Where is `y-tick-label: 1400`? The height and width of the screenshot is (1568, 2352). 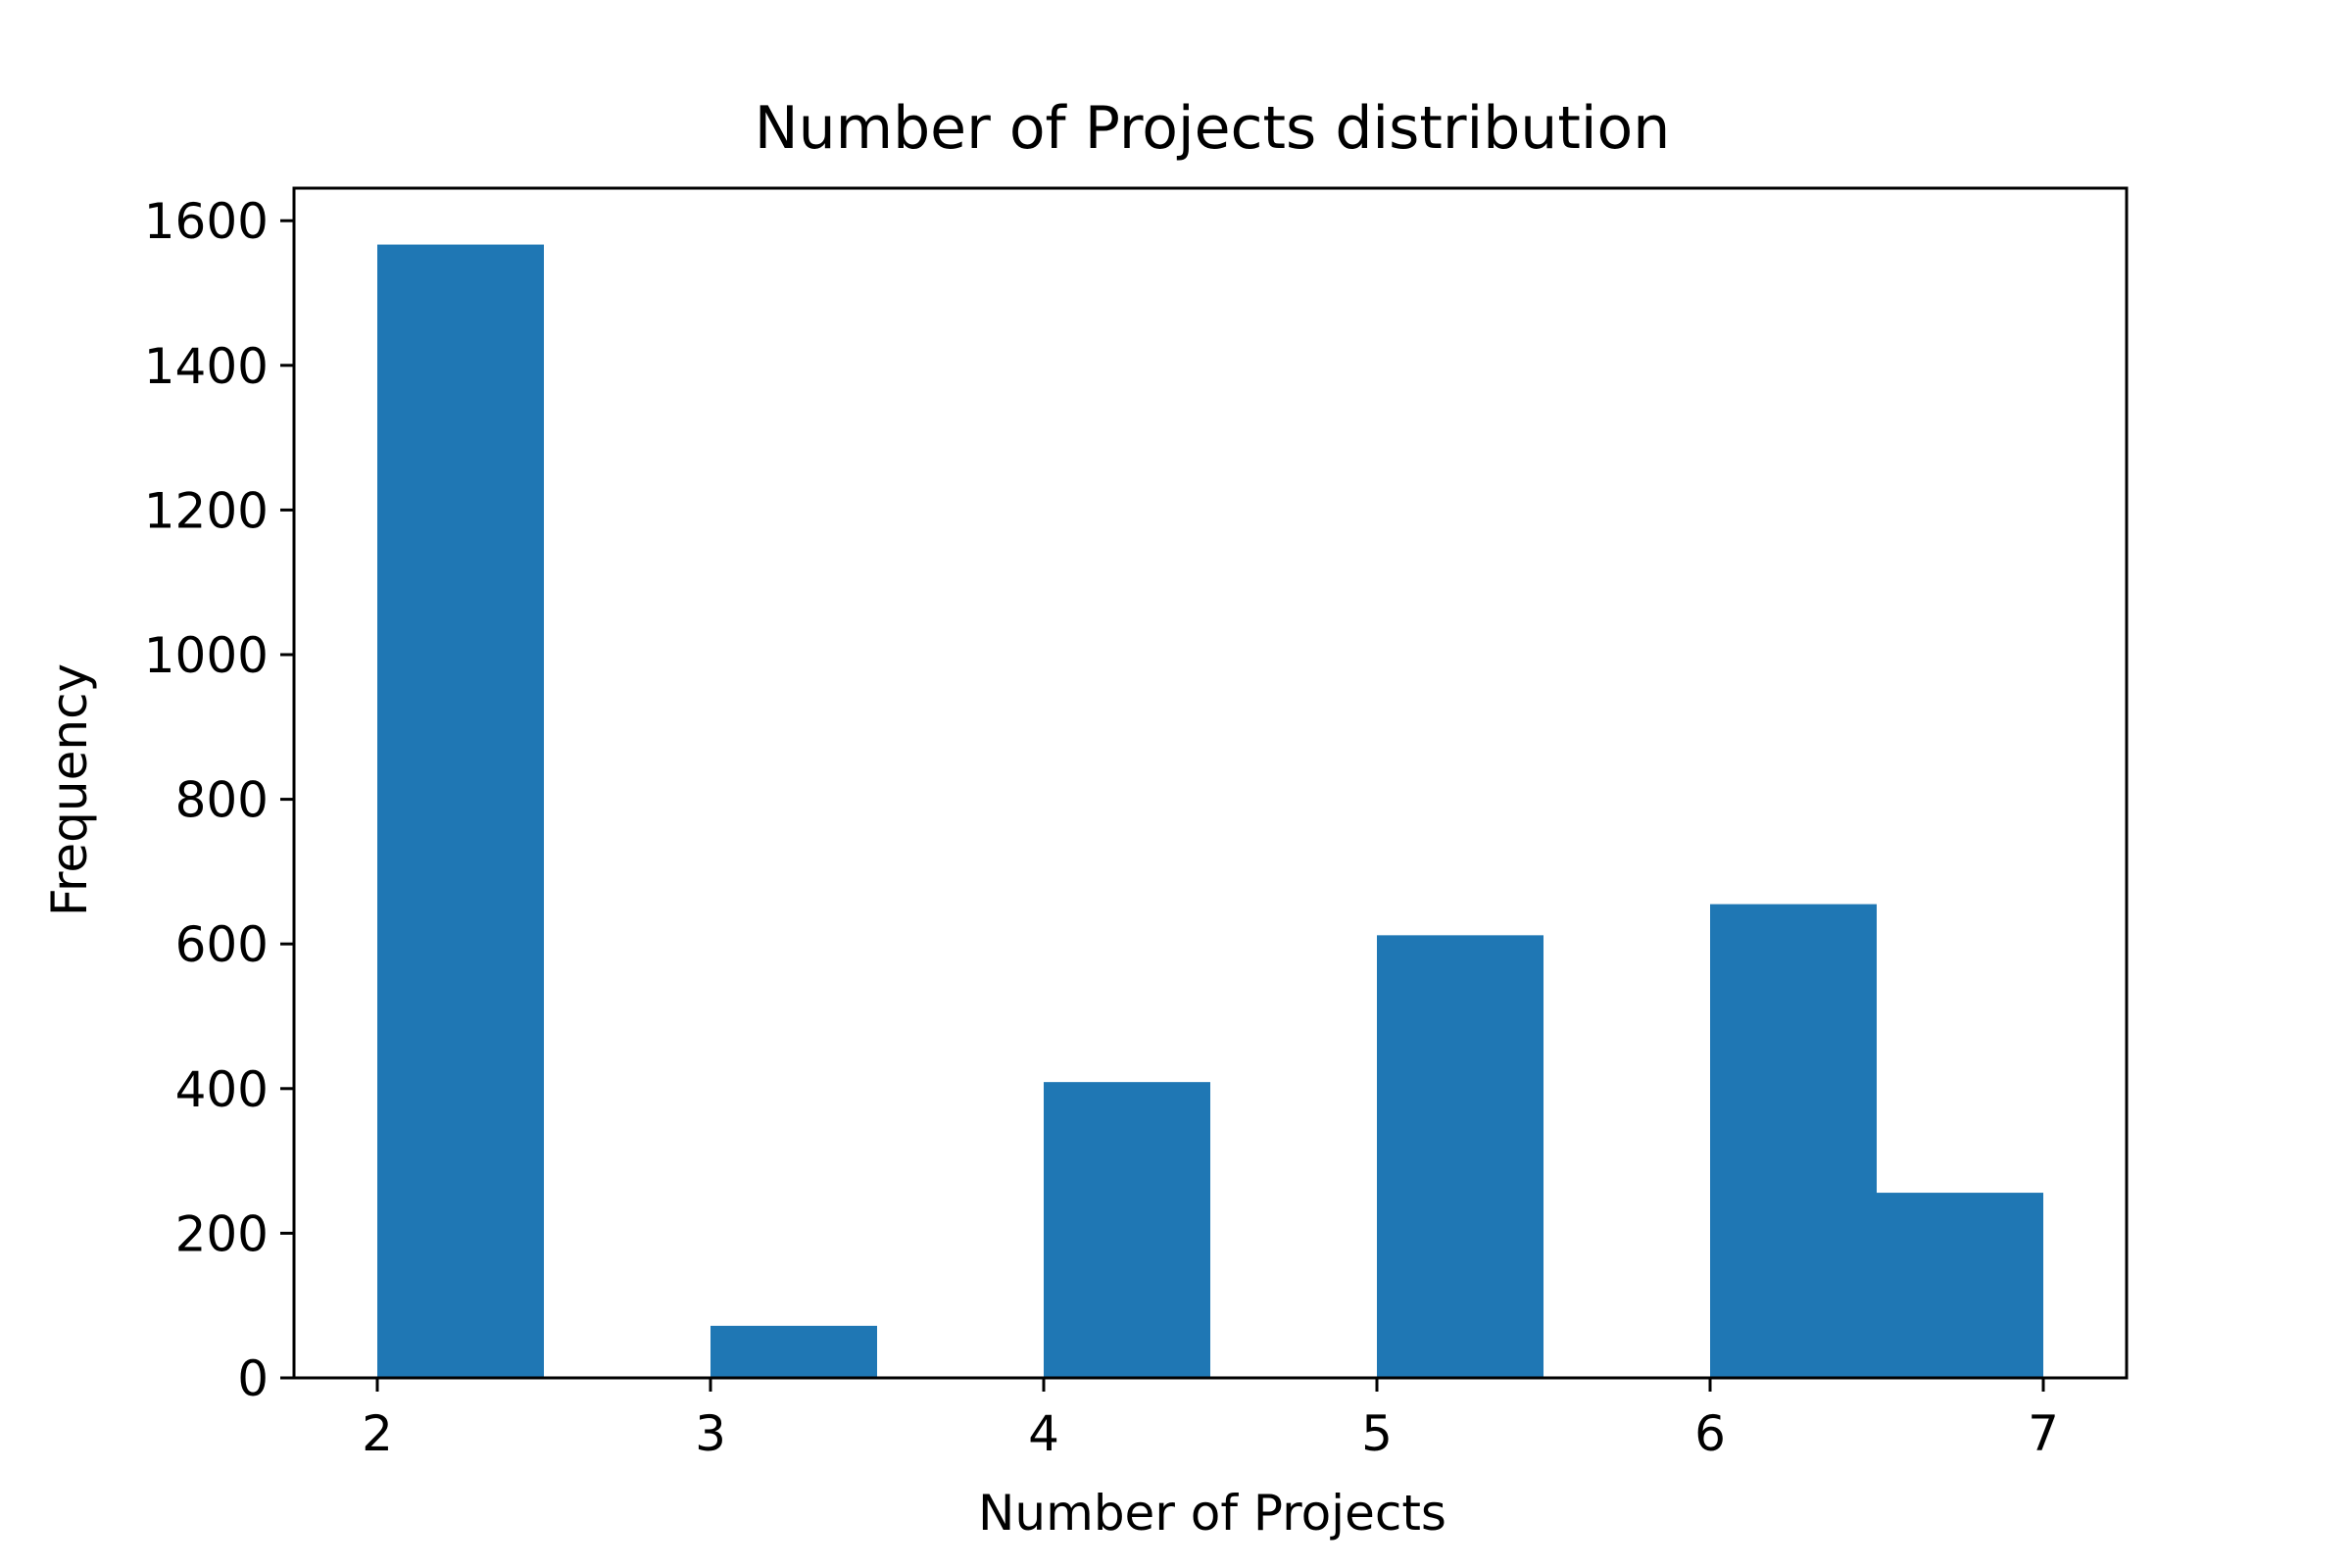 y-tick-label: 1400 is located at coordinates (206, 366).